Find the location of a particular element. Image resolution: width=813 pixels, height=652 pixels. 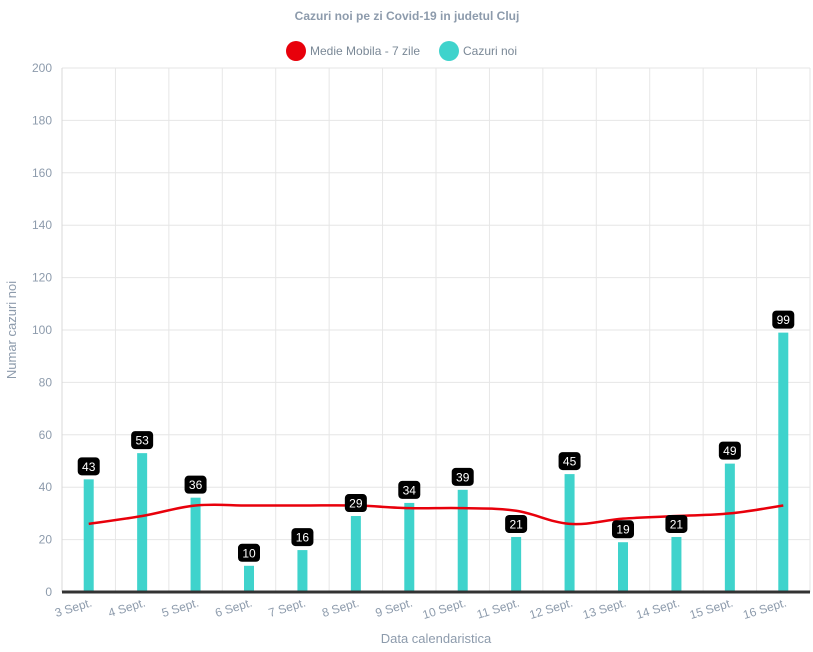

data-label: 36 is located at coordinates (195, 484).